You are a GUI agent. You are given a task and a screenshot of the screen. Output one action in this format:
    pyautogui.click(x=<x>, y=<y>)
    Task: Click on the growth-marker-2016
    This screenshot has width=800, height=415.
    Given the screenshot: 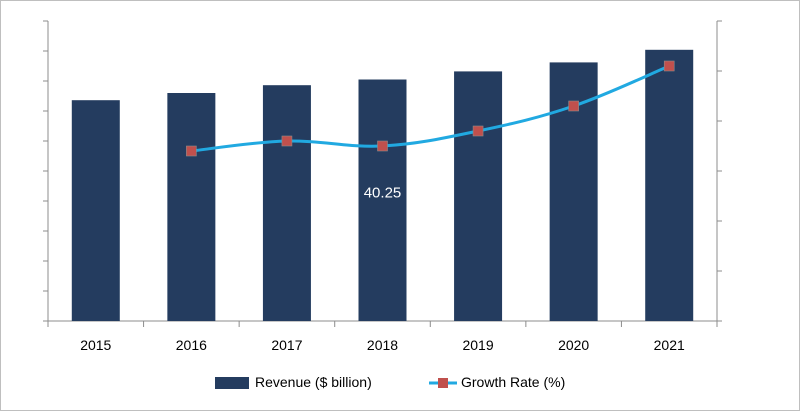 What is the action you would take?
    pyautogui.click(x=191, y=151)
    